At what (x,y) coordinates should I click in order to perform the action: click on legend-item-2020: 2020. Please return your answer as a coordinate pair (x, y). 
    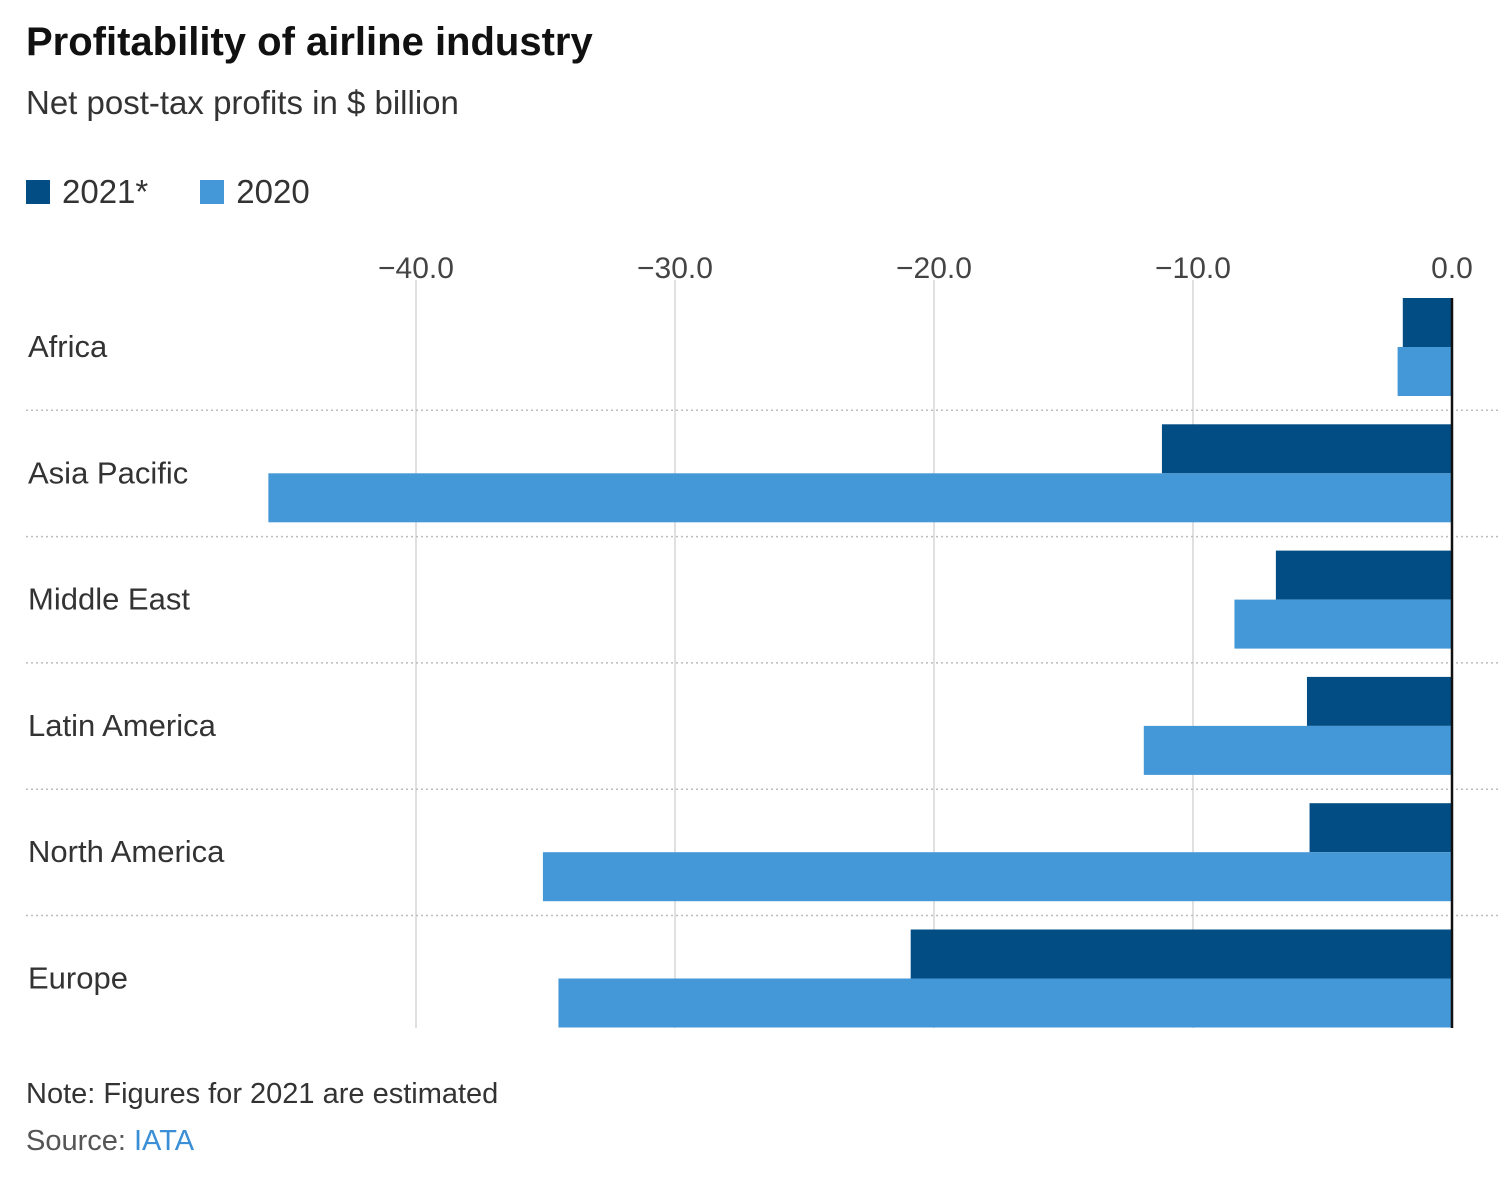
    Looking at the image, I should click on (255, 192).